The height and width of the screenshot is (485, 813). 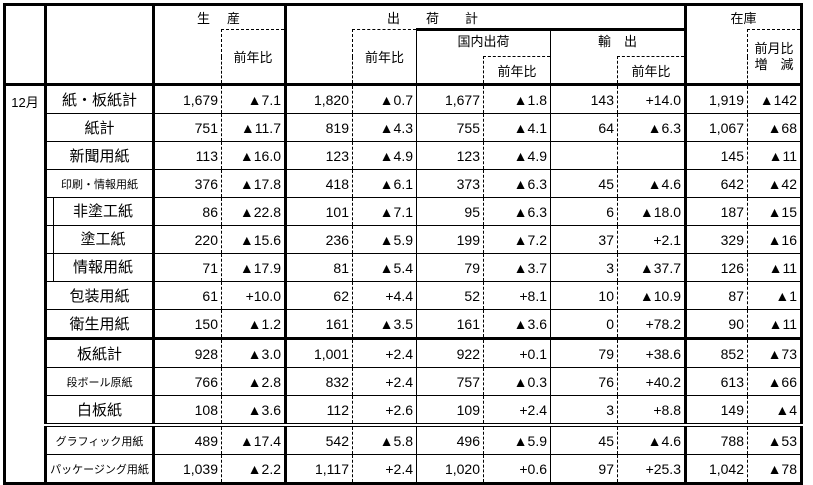 What do you see at coordinates (651, 439) in the screenshot?
I see `cell-value: ▲4.6` at bounding box center [651, 439].